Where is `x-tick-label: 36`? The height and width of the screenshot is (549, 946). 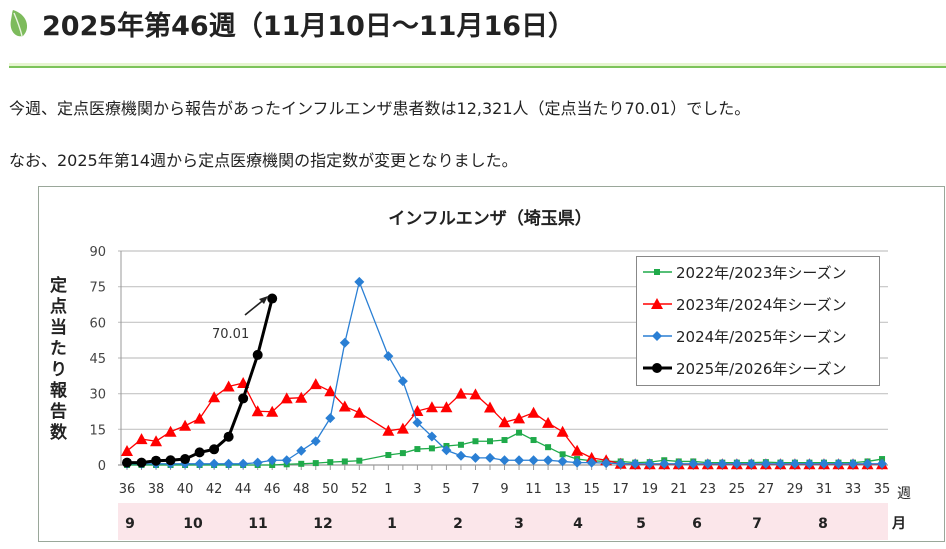 x-tick-label: 36 is located at coordinates (127, 489).